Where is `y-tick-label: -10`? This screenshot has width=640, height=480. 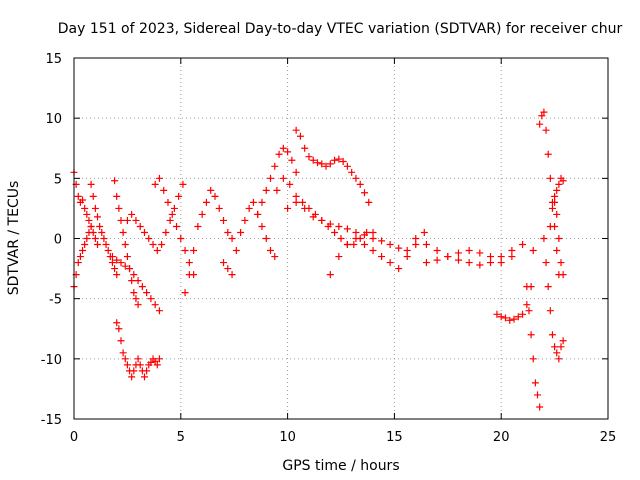 y-tick-label: -10 is located at coordinates (51, 360).